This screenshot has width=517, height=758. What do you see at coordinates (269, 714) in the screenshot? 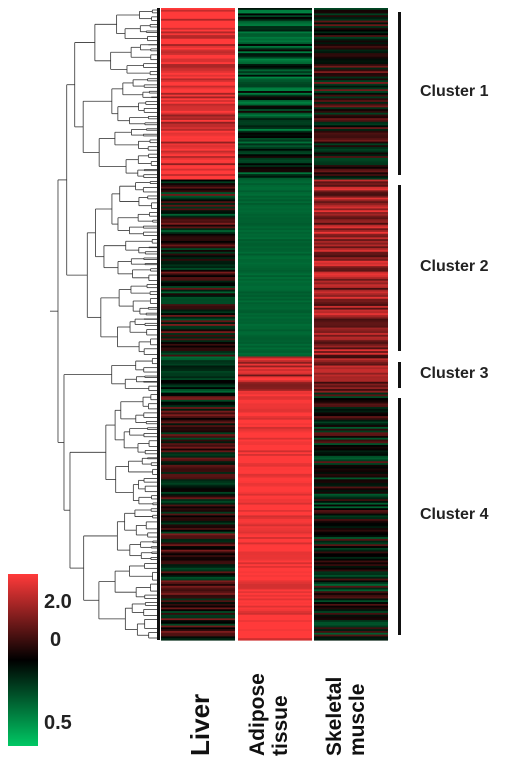
I see `column-label: Adipose tissue` at bounding box center [269, 714].